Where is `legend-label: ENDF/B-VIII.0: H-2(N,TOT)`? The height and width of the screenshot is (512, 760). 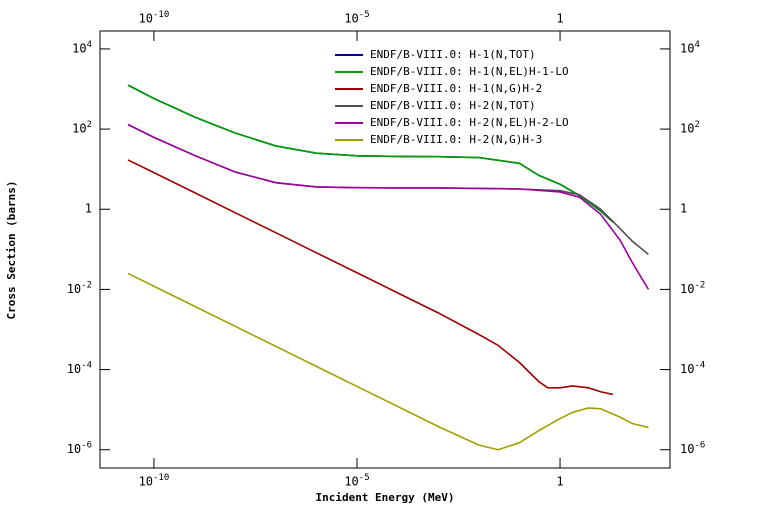
legend-label: ENDF/B-VIII.0: H-2(N,TOT) is located at coordinates (453, 105).